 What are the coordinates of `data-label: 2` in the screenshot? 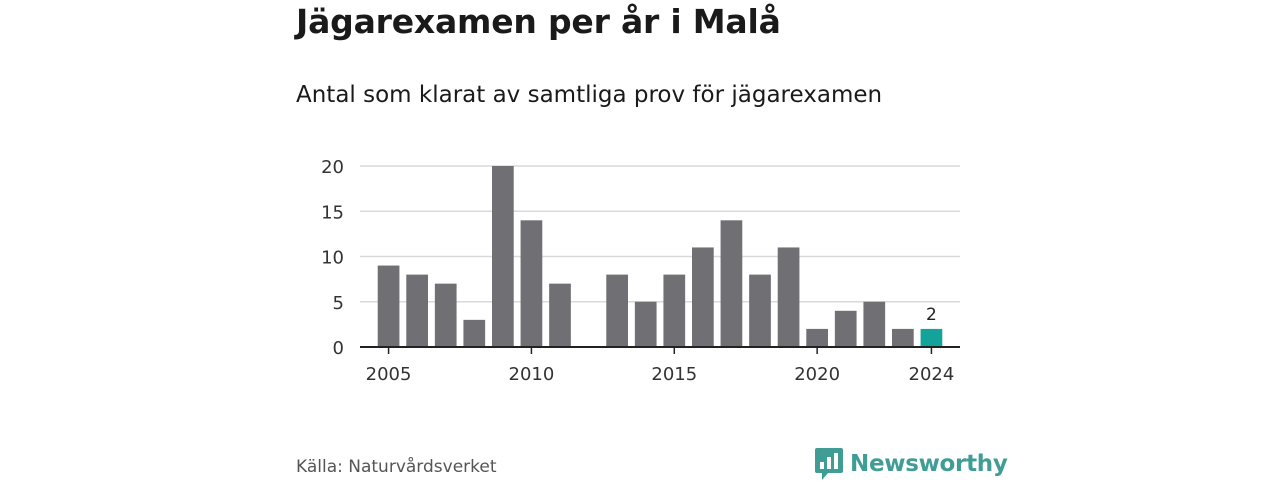 It's located at (931, 315).